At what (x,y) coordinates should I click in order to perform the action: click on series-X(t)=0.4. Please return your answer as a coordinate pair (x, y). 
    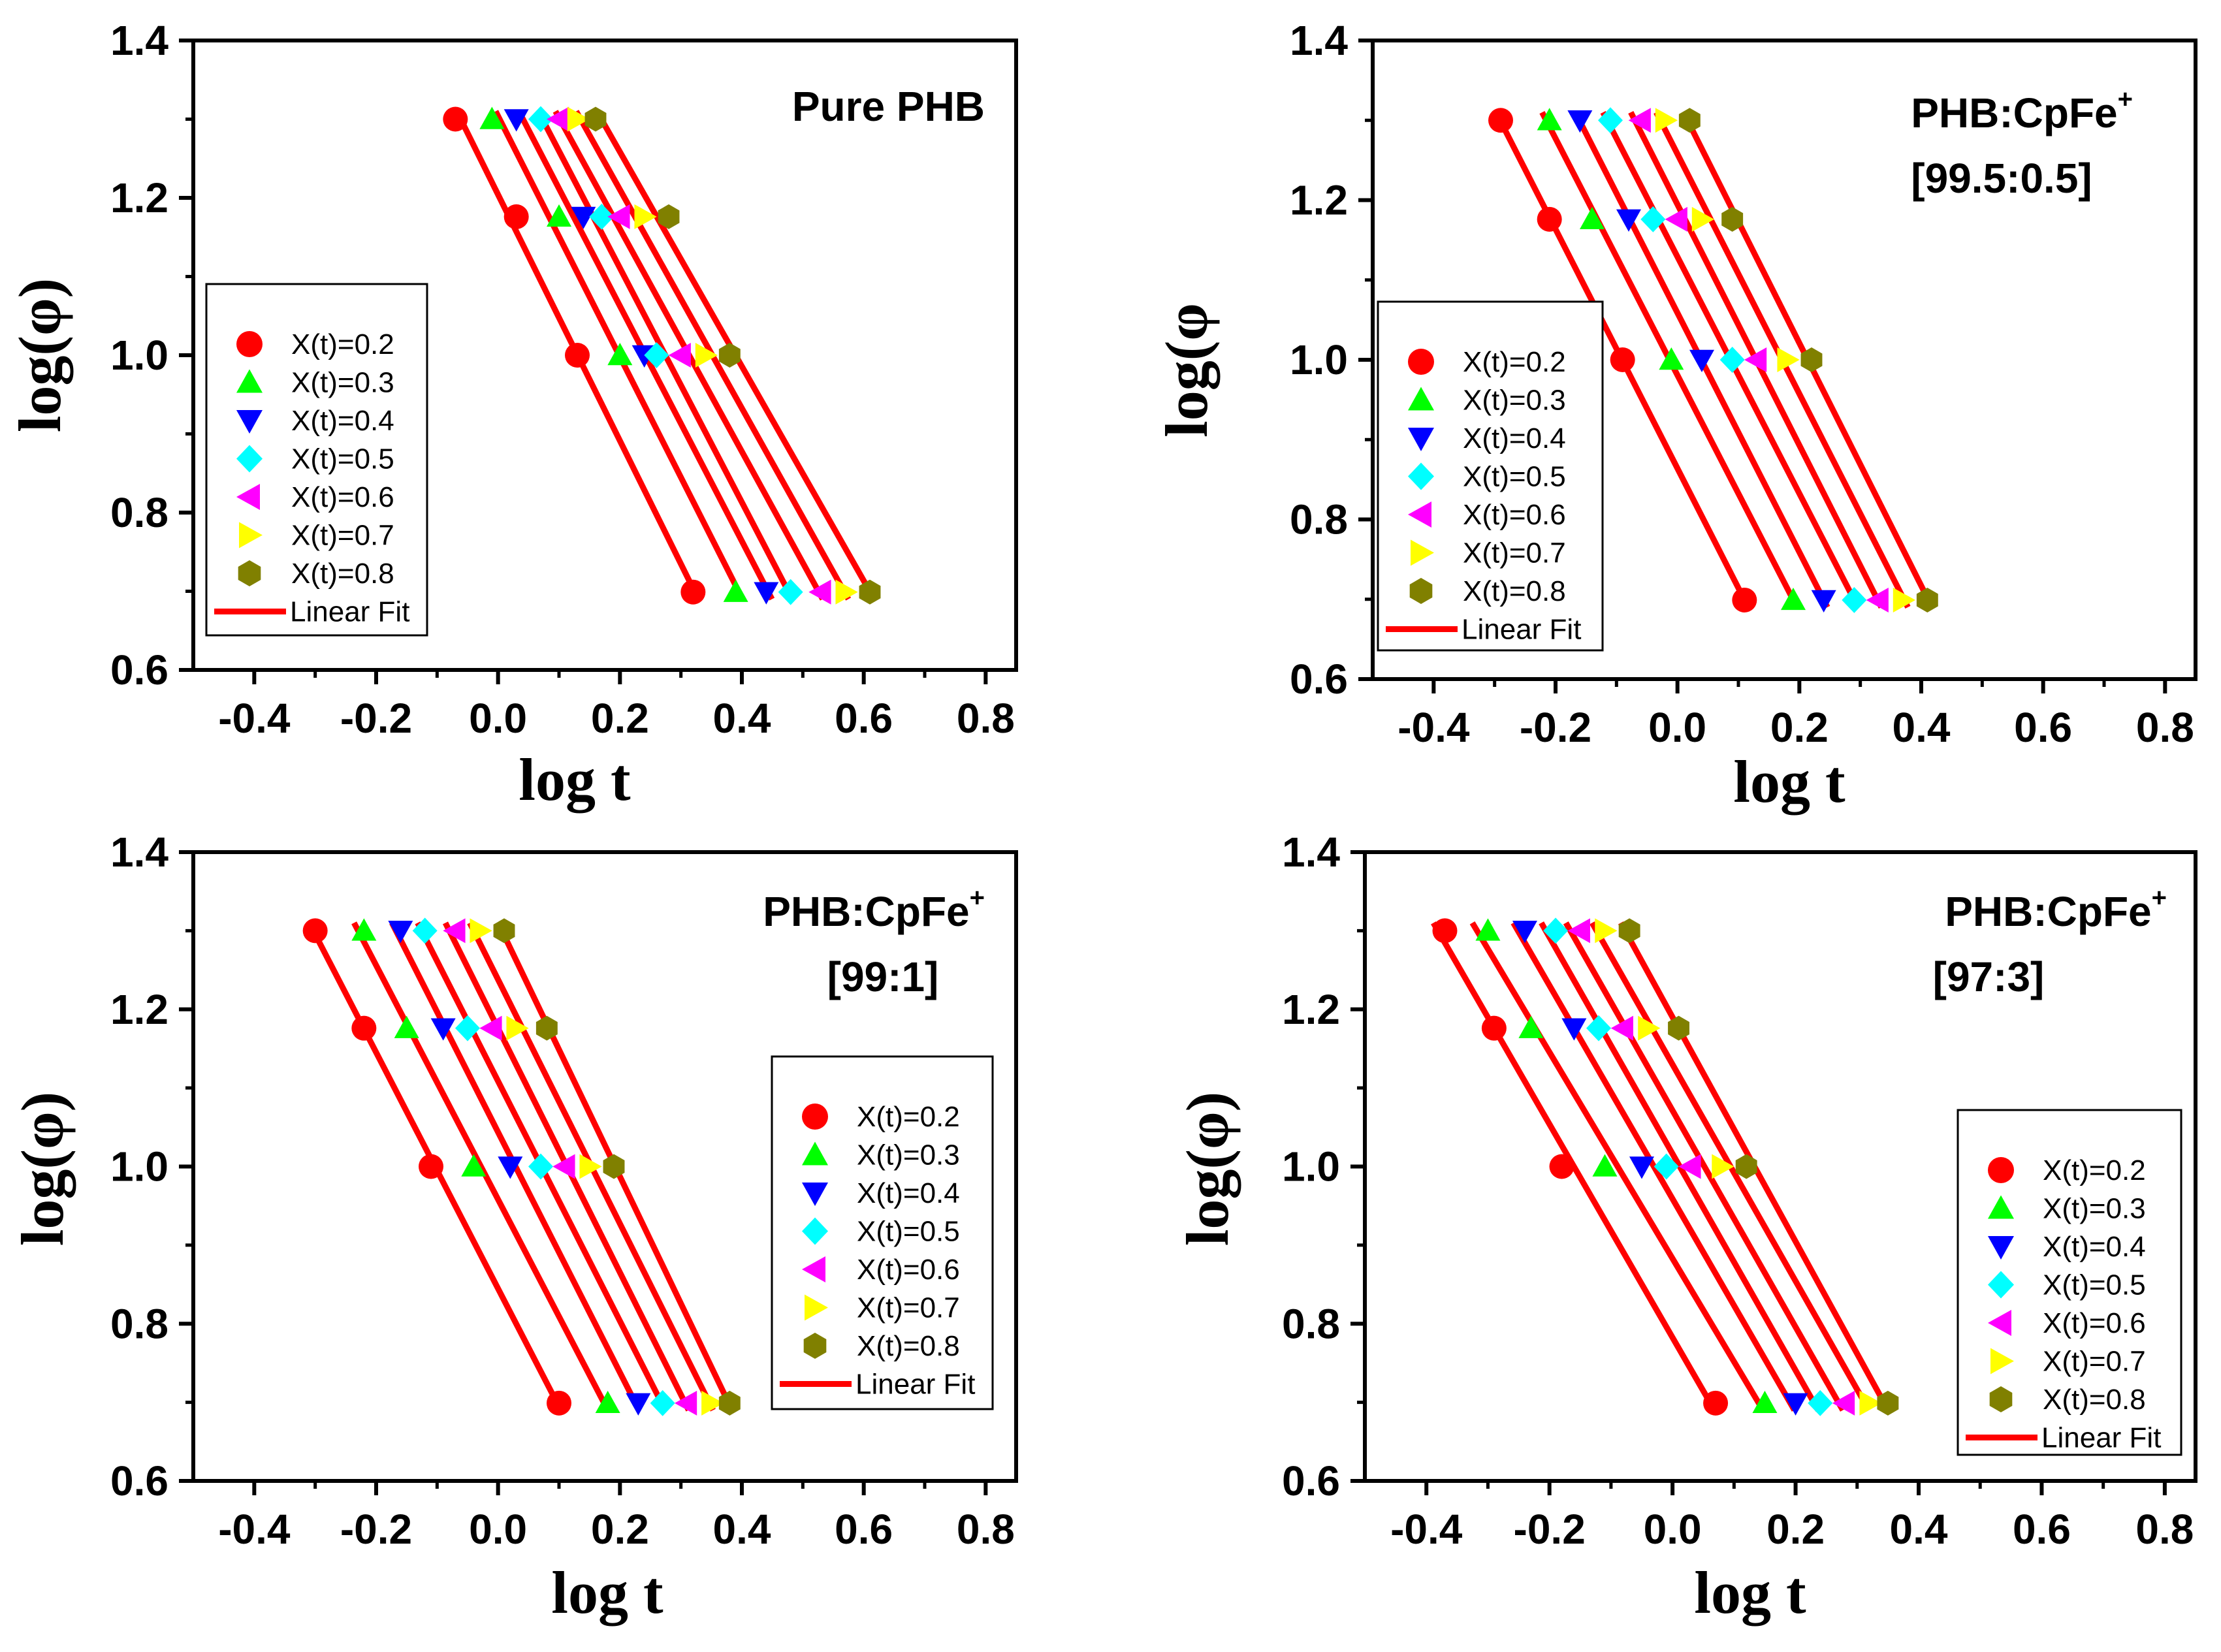
    Looking at the image, I should click on (1701, 361).